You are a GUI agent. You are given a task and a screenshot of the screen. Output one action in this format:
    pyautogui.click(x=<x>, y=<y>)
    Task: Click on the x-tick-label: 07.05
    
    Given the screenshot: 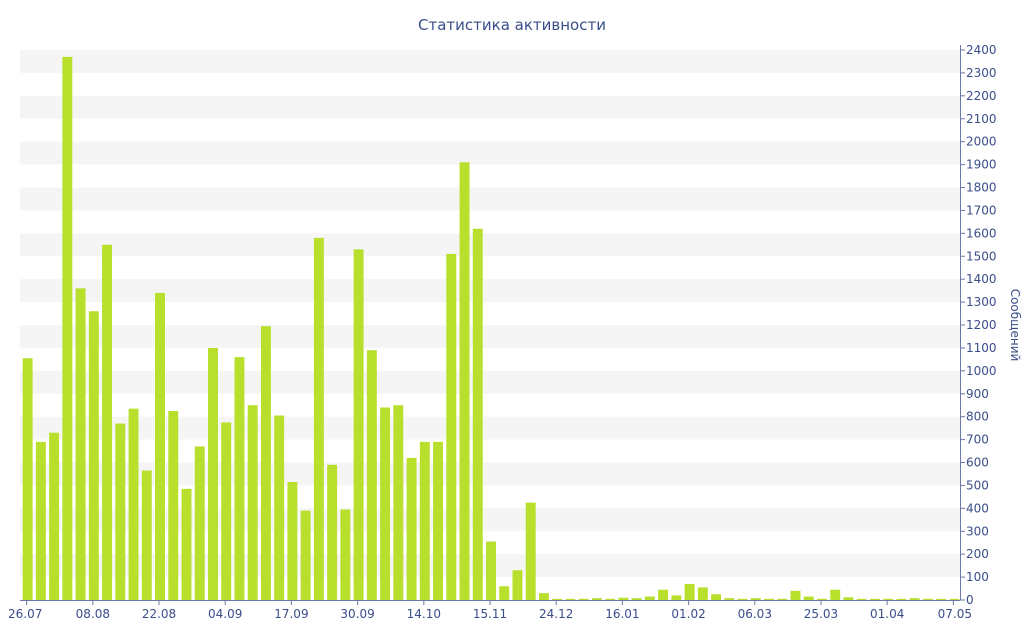 What is the action you would take?
    pyautogui.click(x=955, y=614)
    